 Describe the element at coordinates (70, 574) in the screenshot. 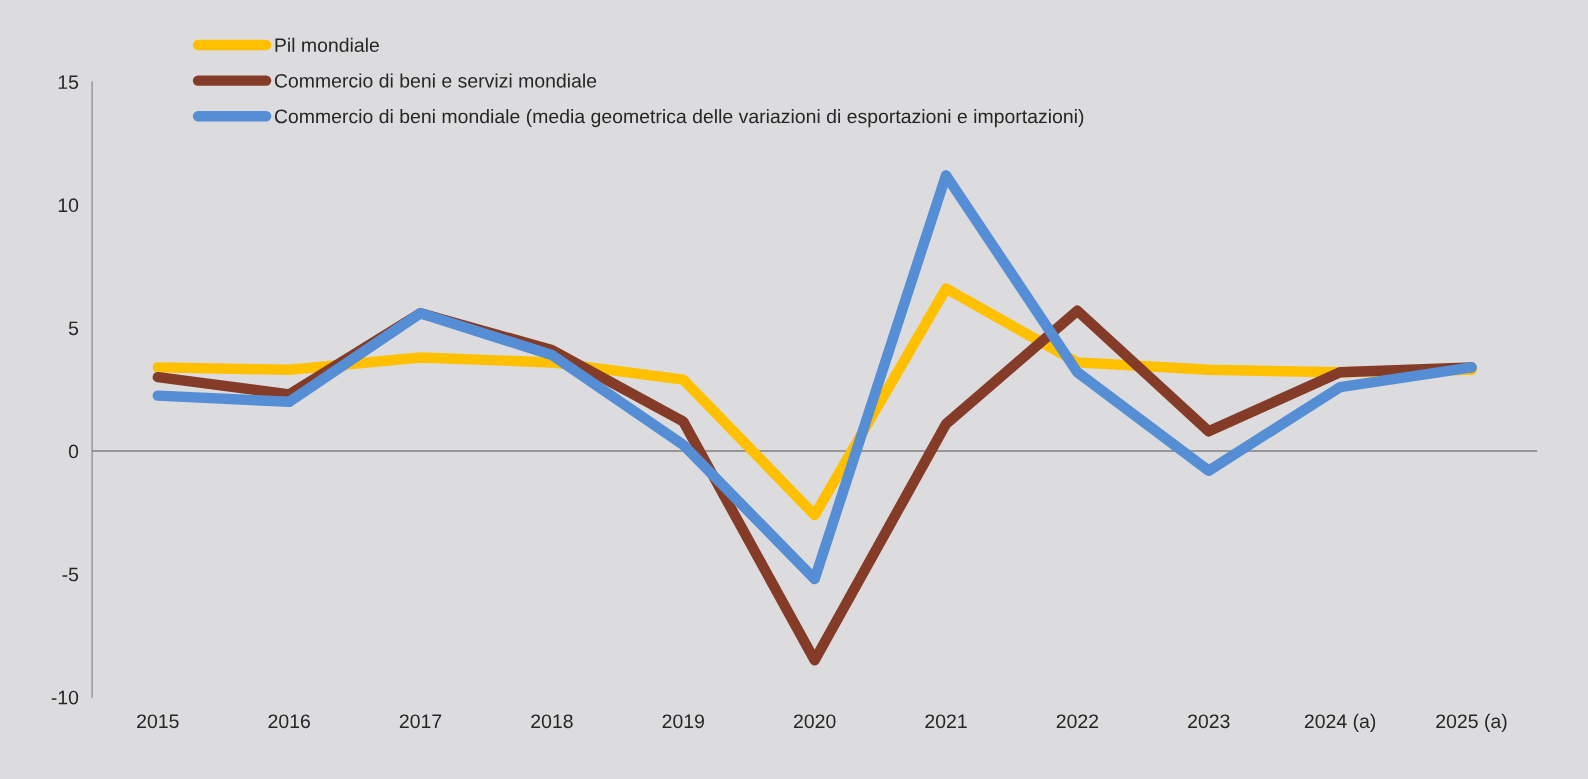

I see `y-tick-label: -5` at that location.